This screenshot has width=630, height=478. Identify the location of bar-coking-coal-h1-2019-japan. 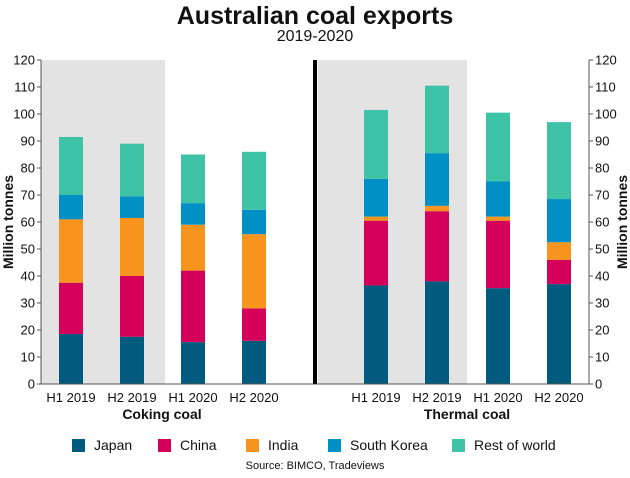
(71, 359).